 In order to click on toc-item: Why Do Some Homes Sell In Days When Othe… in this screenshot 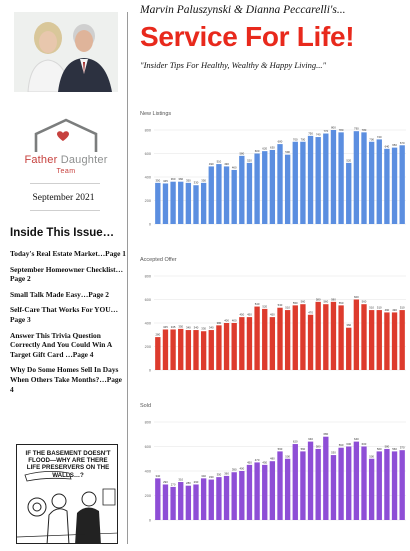, I will do `click(66, 379)`.